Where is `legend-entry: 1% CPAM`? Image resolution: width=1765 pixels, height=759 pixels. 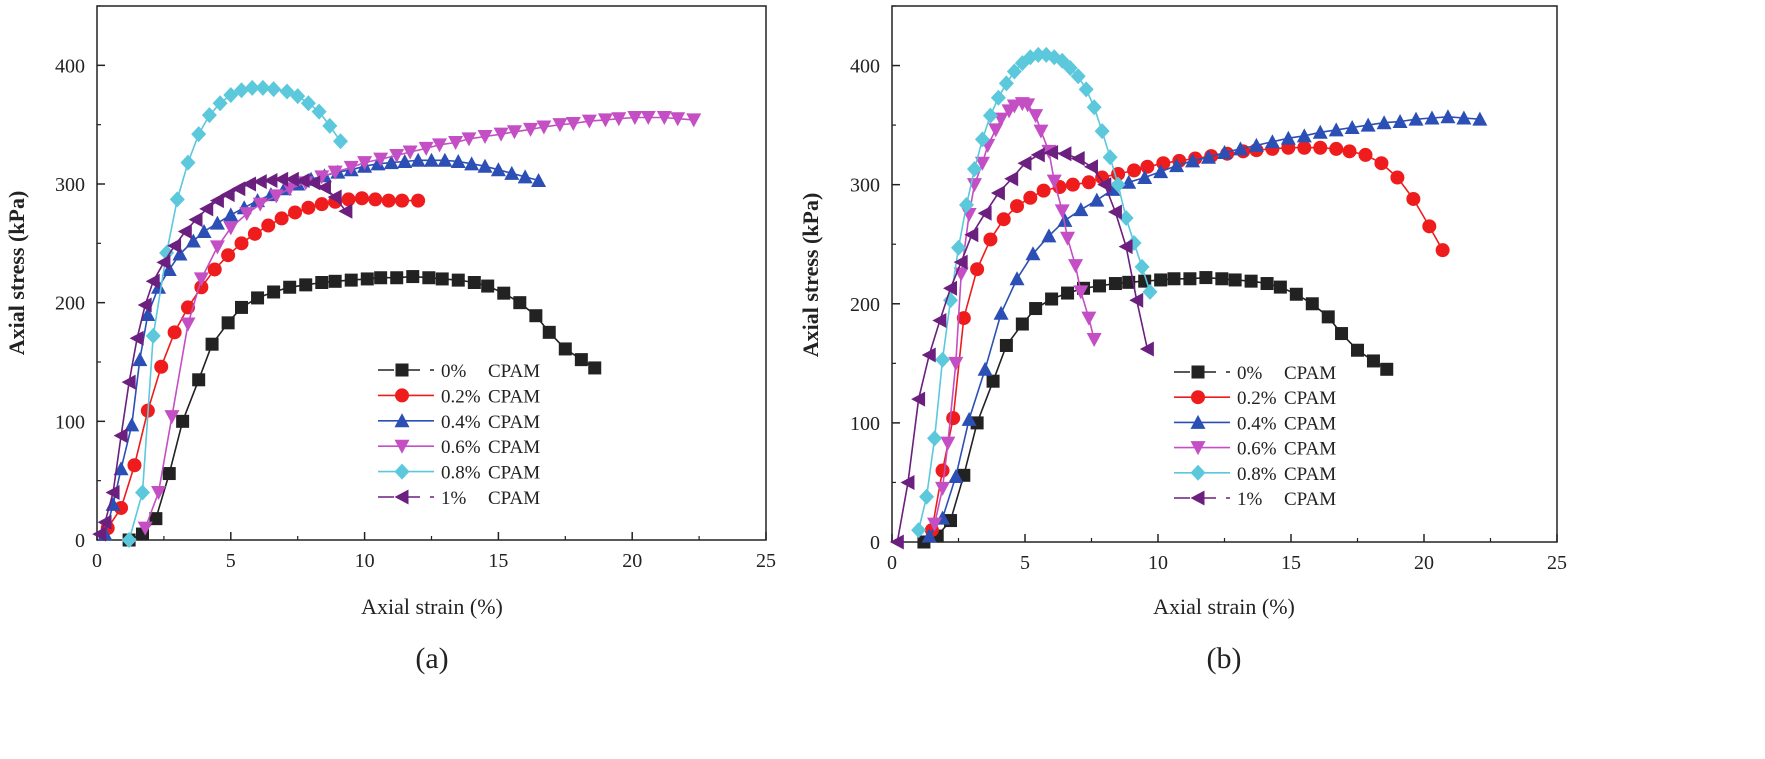 legend-entry: 1% CPAM is located at coordinates (459, 498).